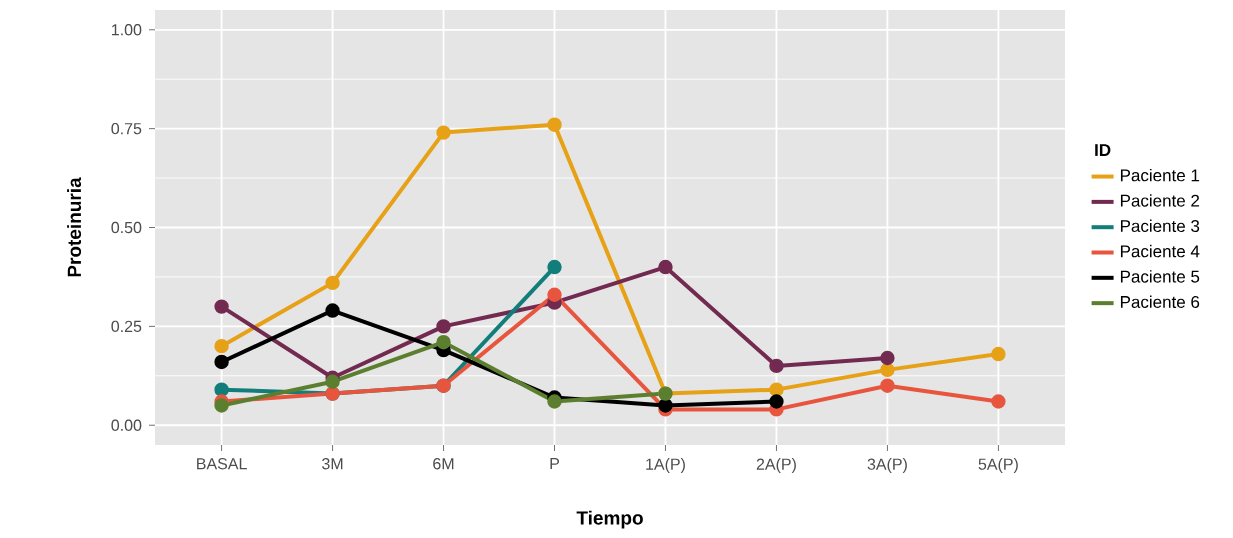 This screenshot has width=1233, height=538. What do you see at coordinates (1160, 251) in the screenshot?
I see `legend-label: Paciente 4` at bounding box center [1160, 251].